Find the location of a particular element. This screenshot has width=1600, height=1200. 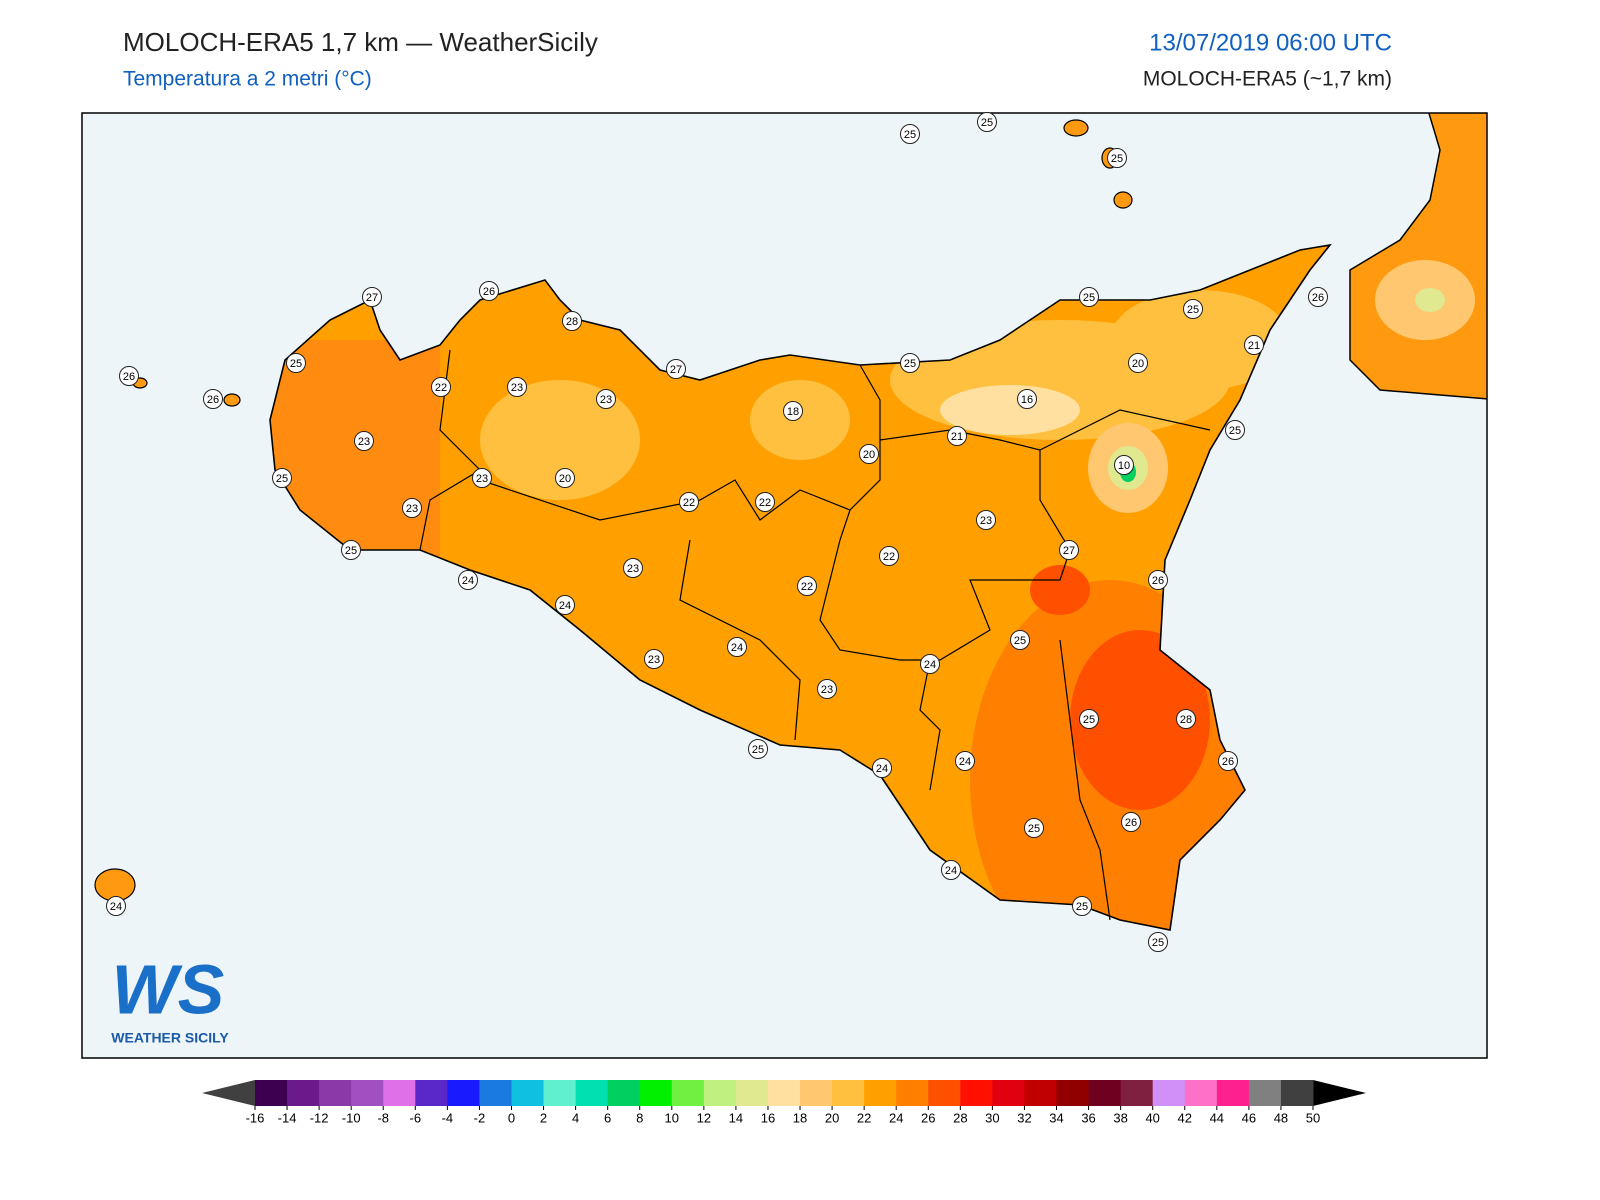

logo-mark: WS is located at coordinates (168, 989).